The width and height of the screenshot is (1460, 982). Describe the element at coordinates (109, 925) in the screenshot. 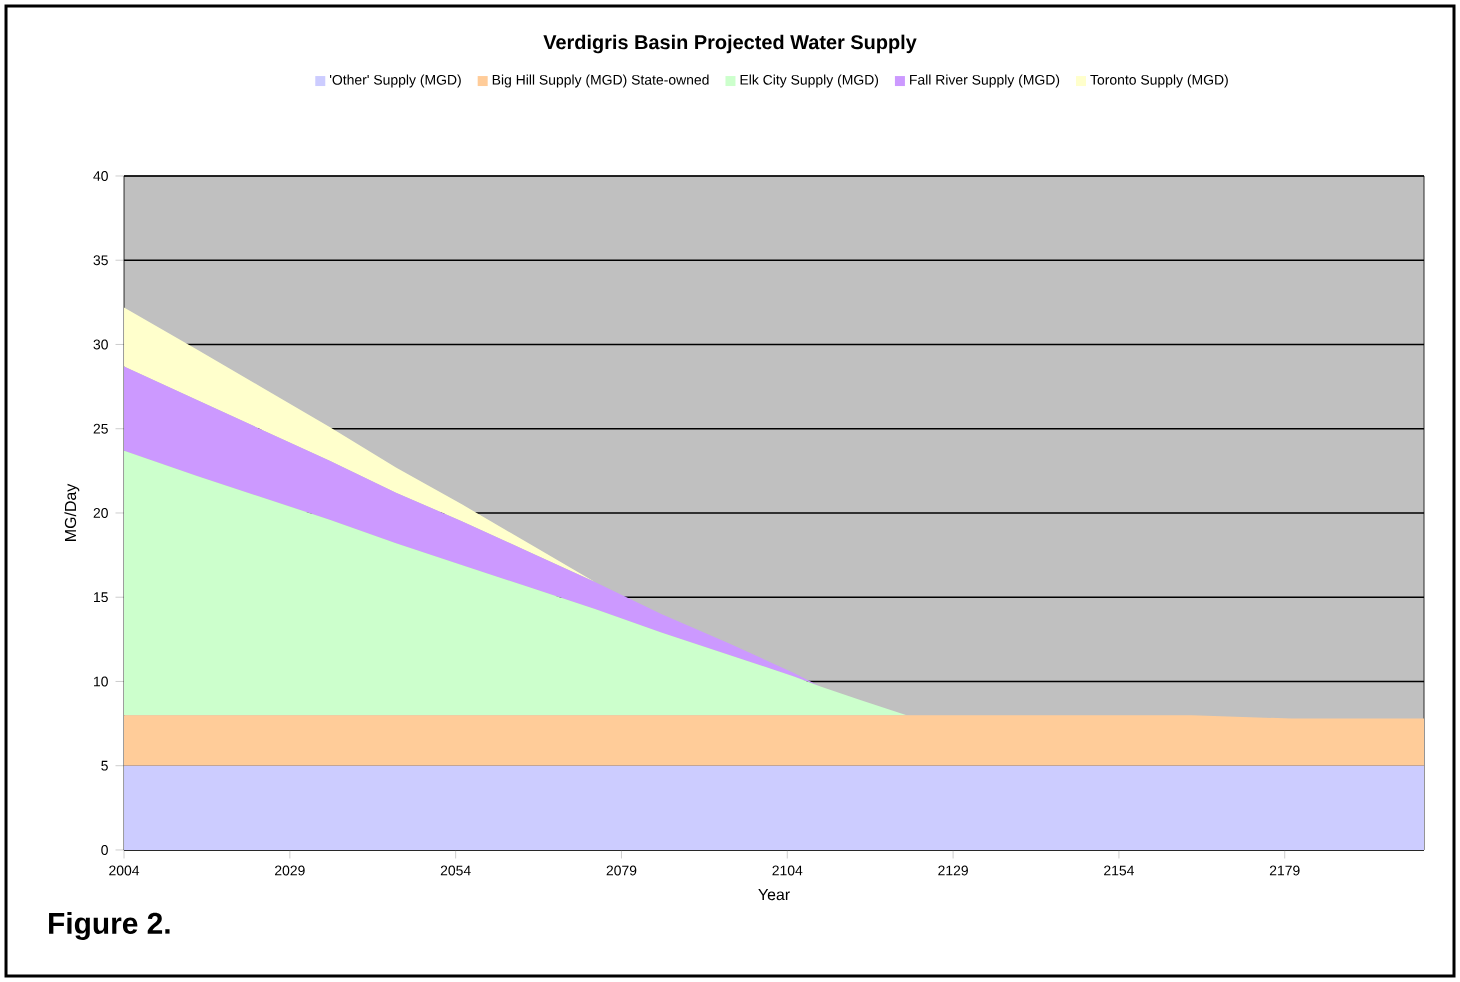

I see `caption: Figure 2.` at that location.